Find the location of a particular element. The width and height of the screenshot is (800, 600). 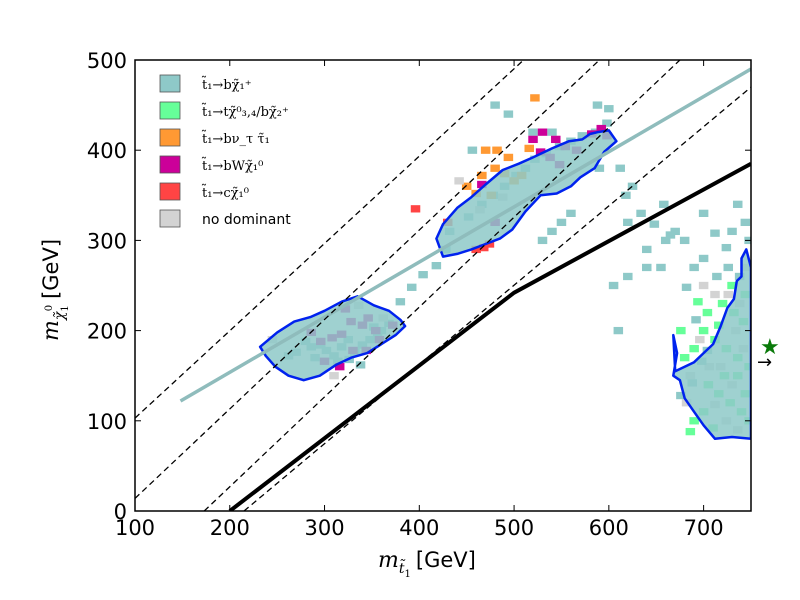

y-tick-label: 500 is located at coordinates (107, 61).